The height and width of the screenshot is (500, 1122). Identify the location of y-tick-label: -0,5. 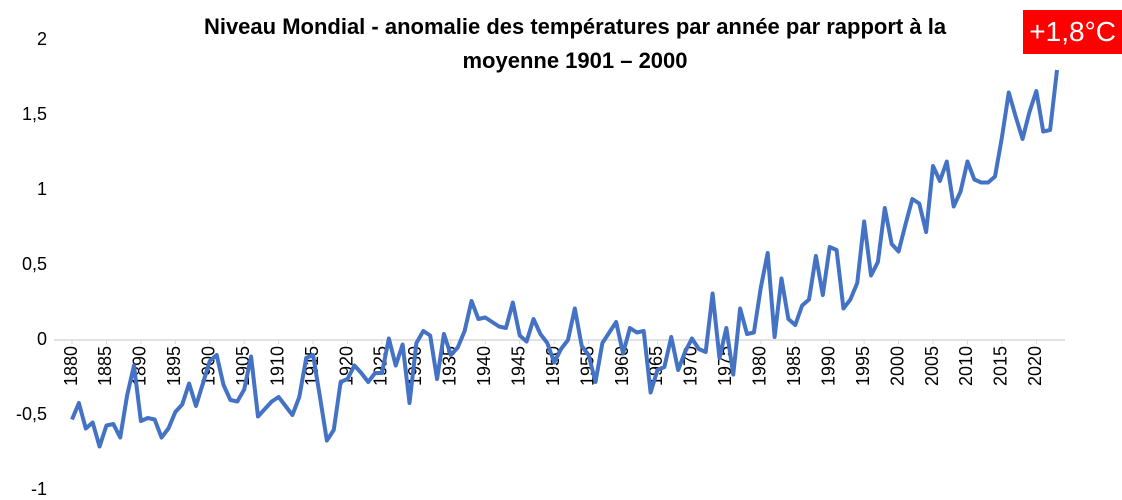
(31, 414).